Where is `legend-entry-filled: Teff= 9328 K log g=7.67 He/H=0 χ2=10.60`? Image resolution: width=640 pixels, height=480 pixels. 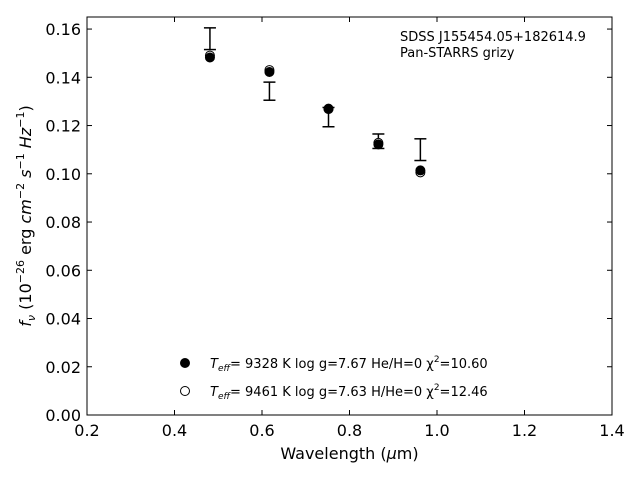 legend-entry-filled: Teff= 9328 K log g=7.67 He/H=0 χ2=10.60 is located at coordinates (349, 364).